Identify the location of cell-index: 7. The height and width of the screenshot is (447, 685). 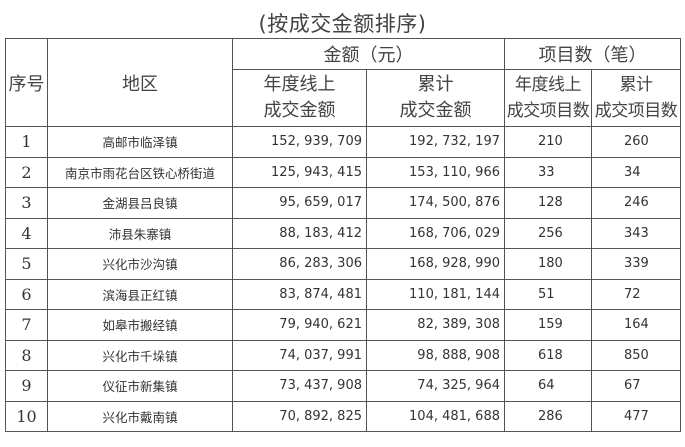
(26, 325).